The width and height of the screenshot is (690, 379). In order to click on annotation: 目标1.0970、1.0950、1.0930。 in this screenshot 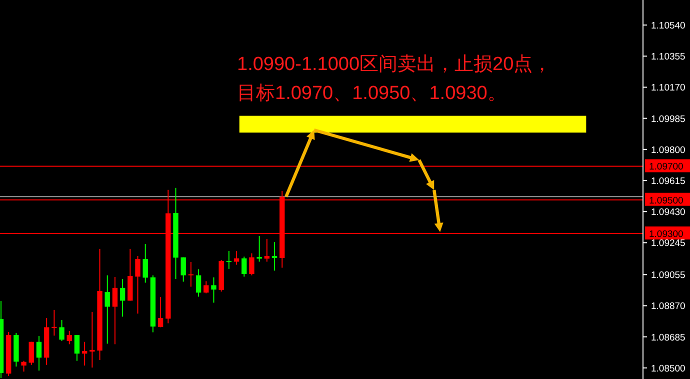, I will do `click(371, 93)`.